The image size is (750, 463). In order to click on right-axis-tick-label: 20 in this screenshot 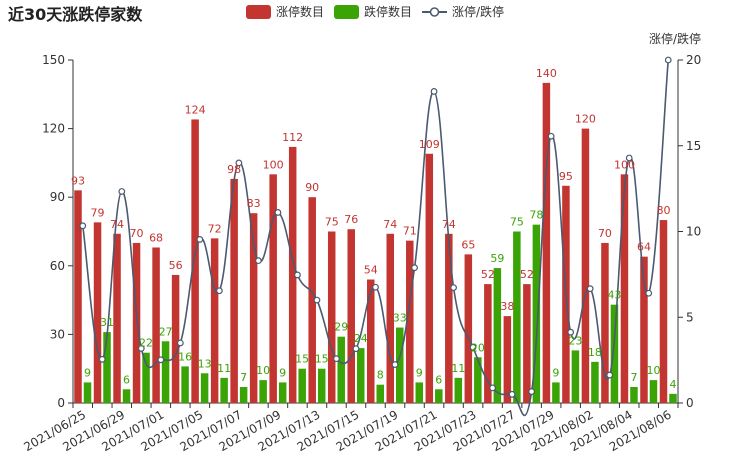, I will do `click(693, 60)`.